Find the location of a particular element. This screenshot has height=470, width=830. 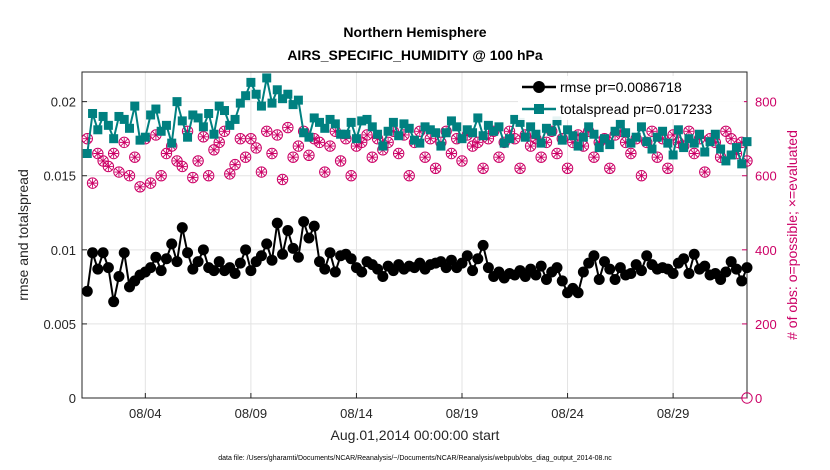

y-right-tick-label: 800 is located at coordinates (766, 102).